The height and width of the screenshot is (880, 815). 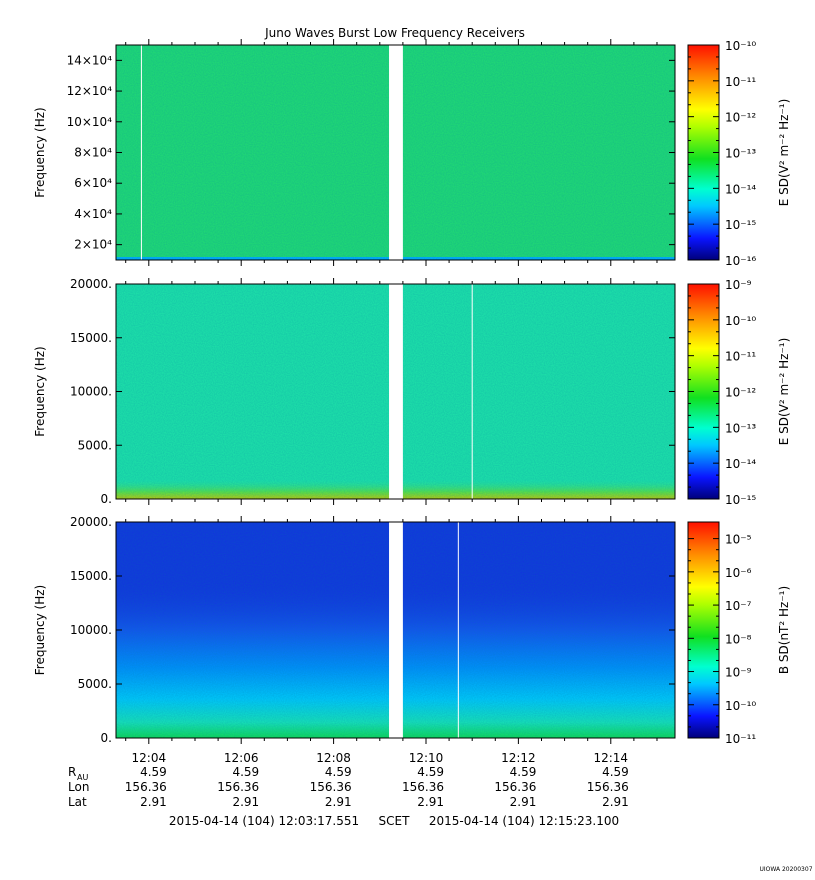 What do you see at coordinates (333, 758) in the screenshot?
I see `time-tick-label: 12:08` at bounding box center [333, 758].